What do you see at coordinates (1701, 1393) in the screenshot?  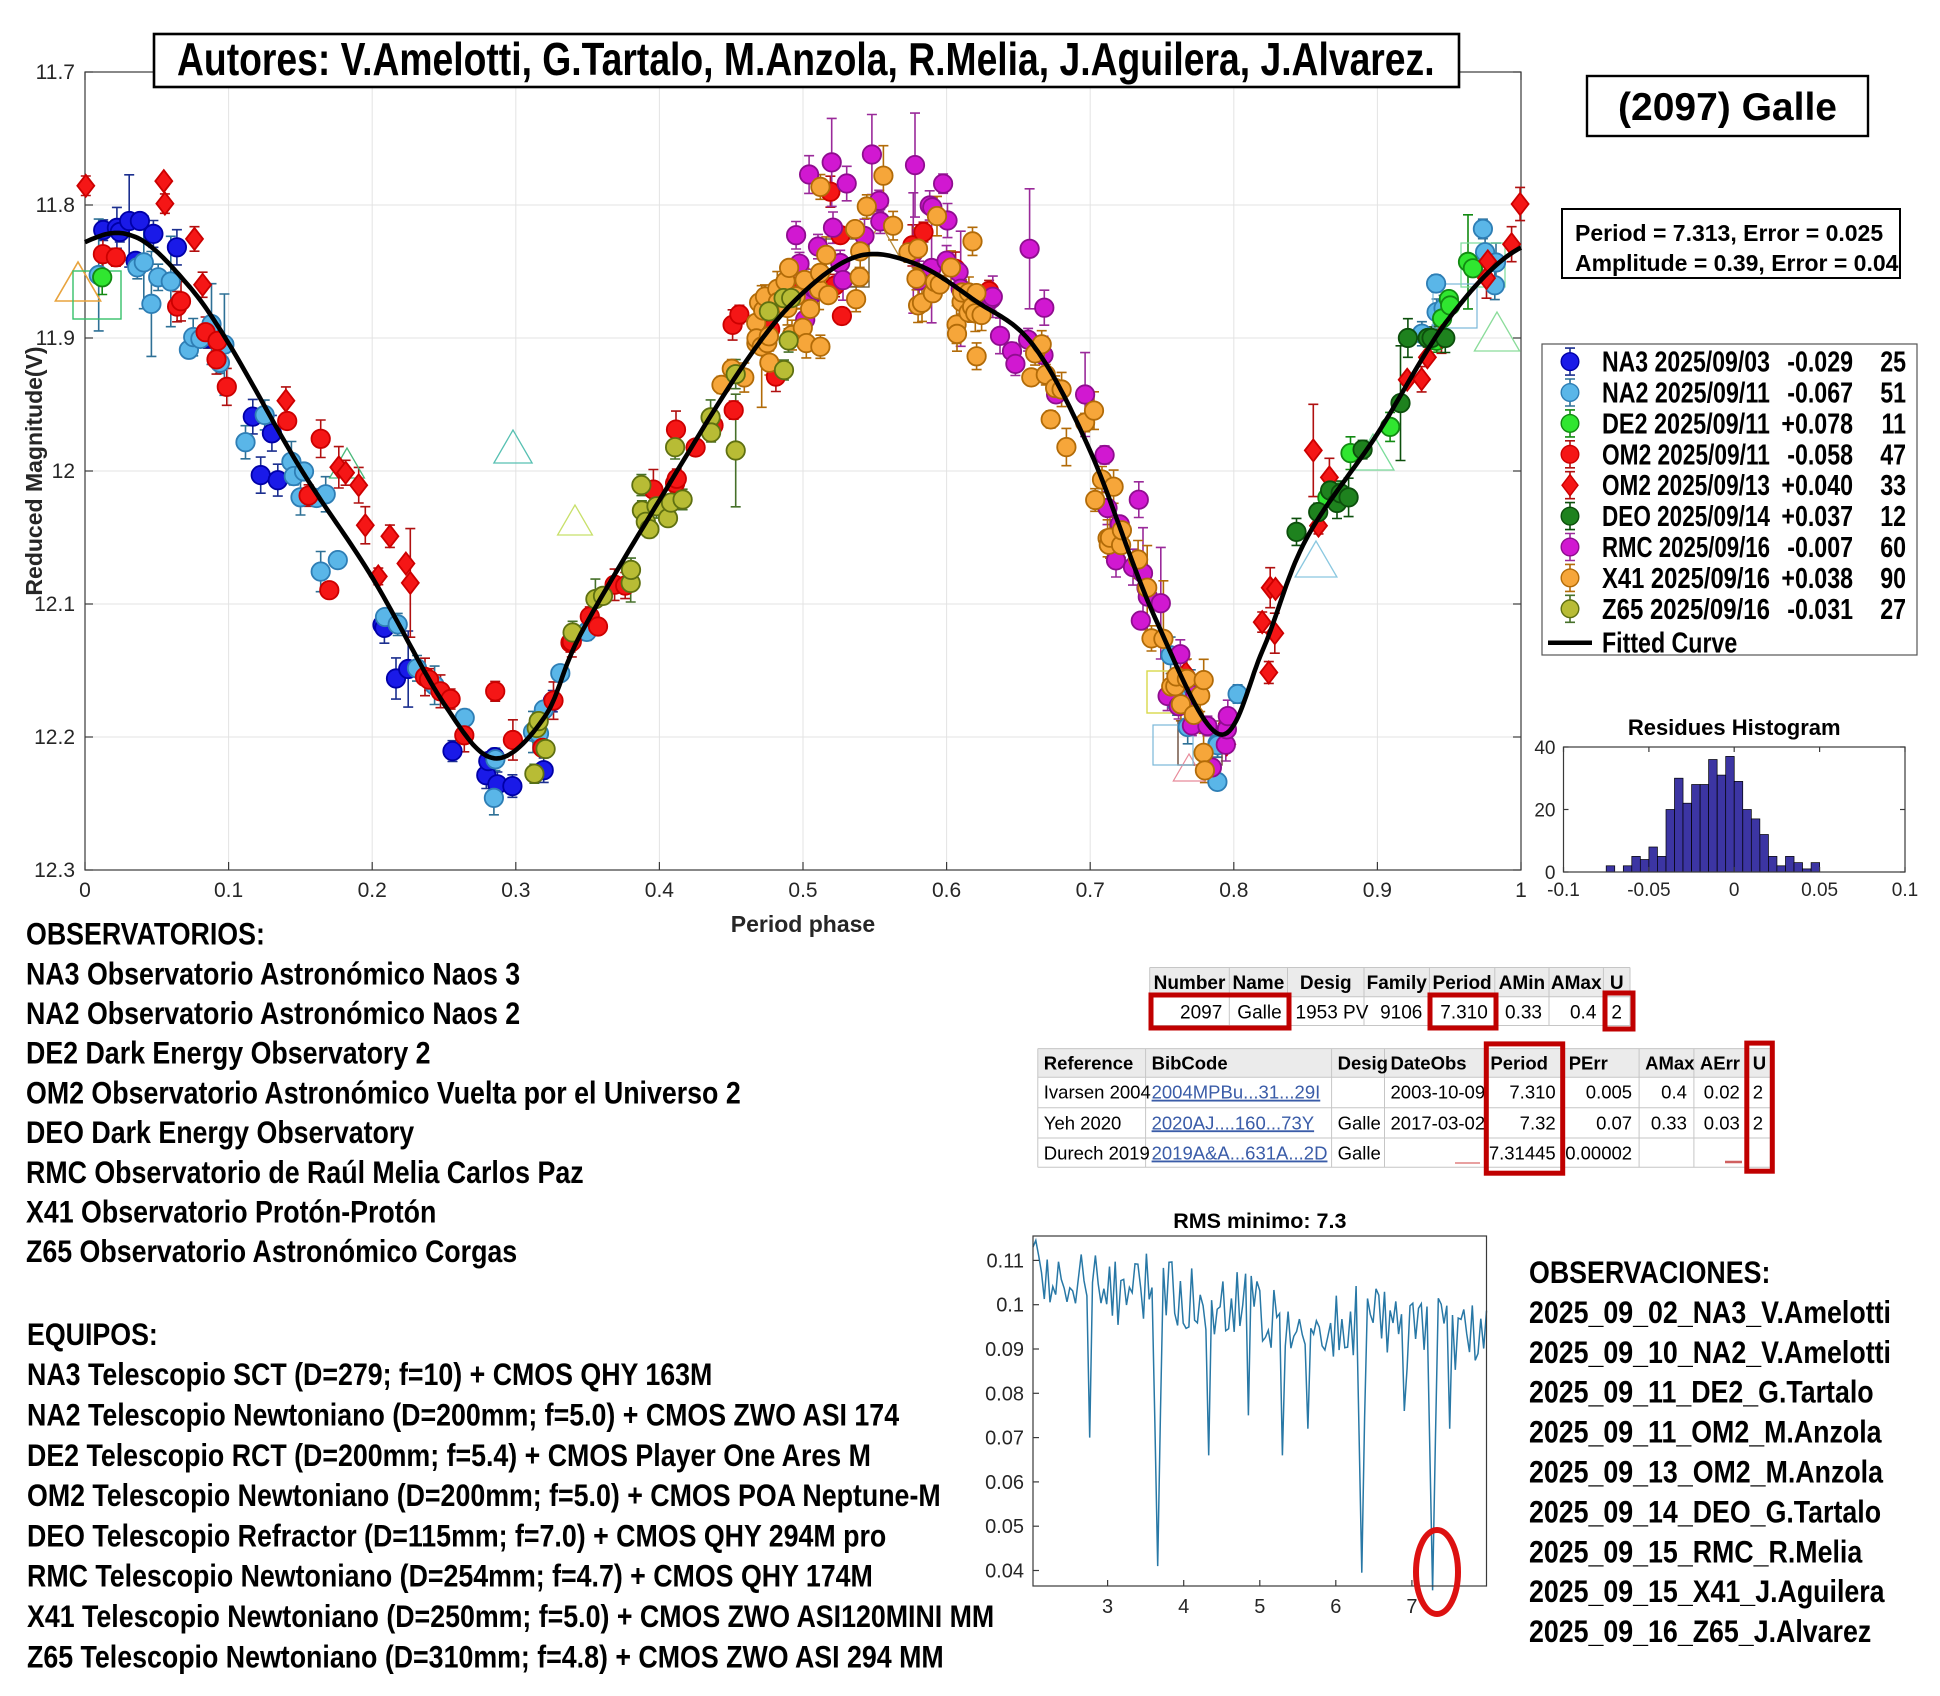 I see `svg-text: 2025_09_11_DE2_G.Tartalo` at bounding box center [1701, 1393].